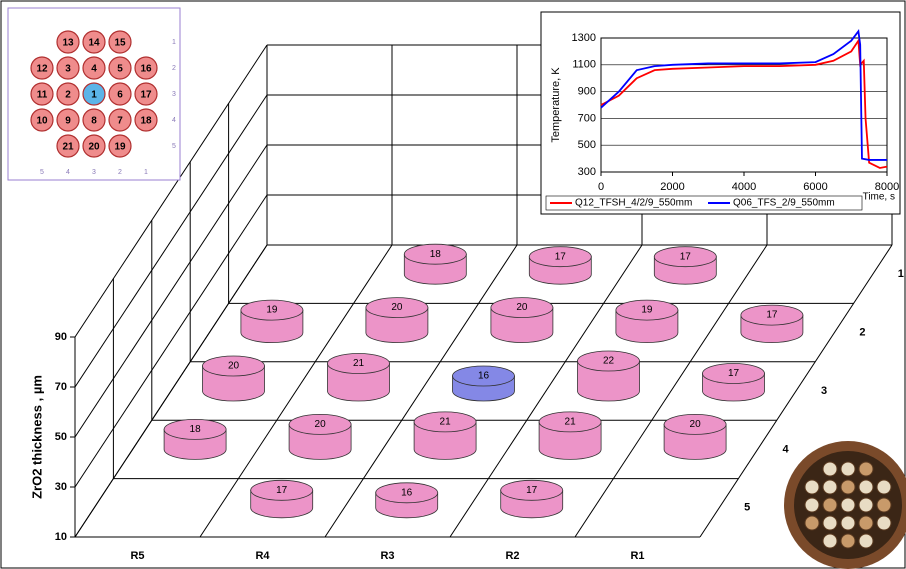  What do you see at coordinates (584, 65) in the screenshot?
I see `y-tick-label: 1100` at bounding box center [584, 65].